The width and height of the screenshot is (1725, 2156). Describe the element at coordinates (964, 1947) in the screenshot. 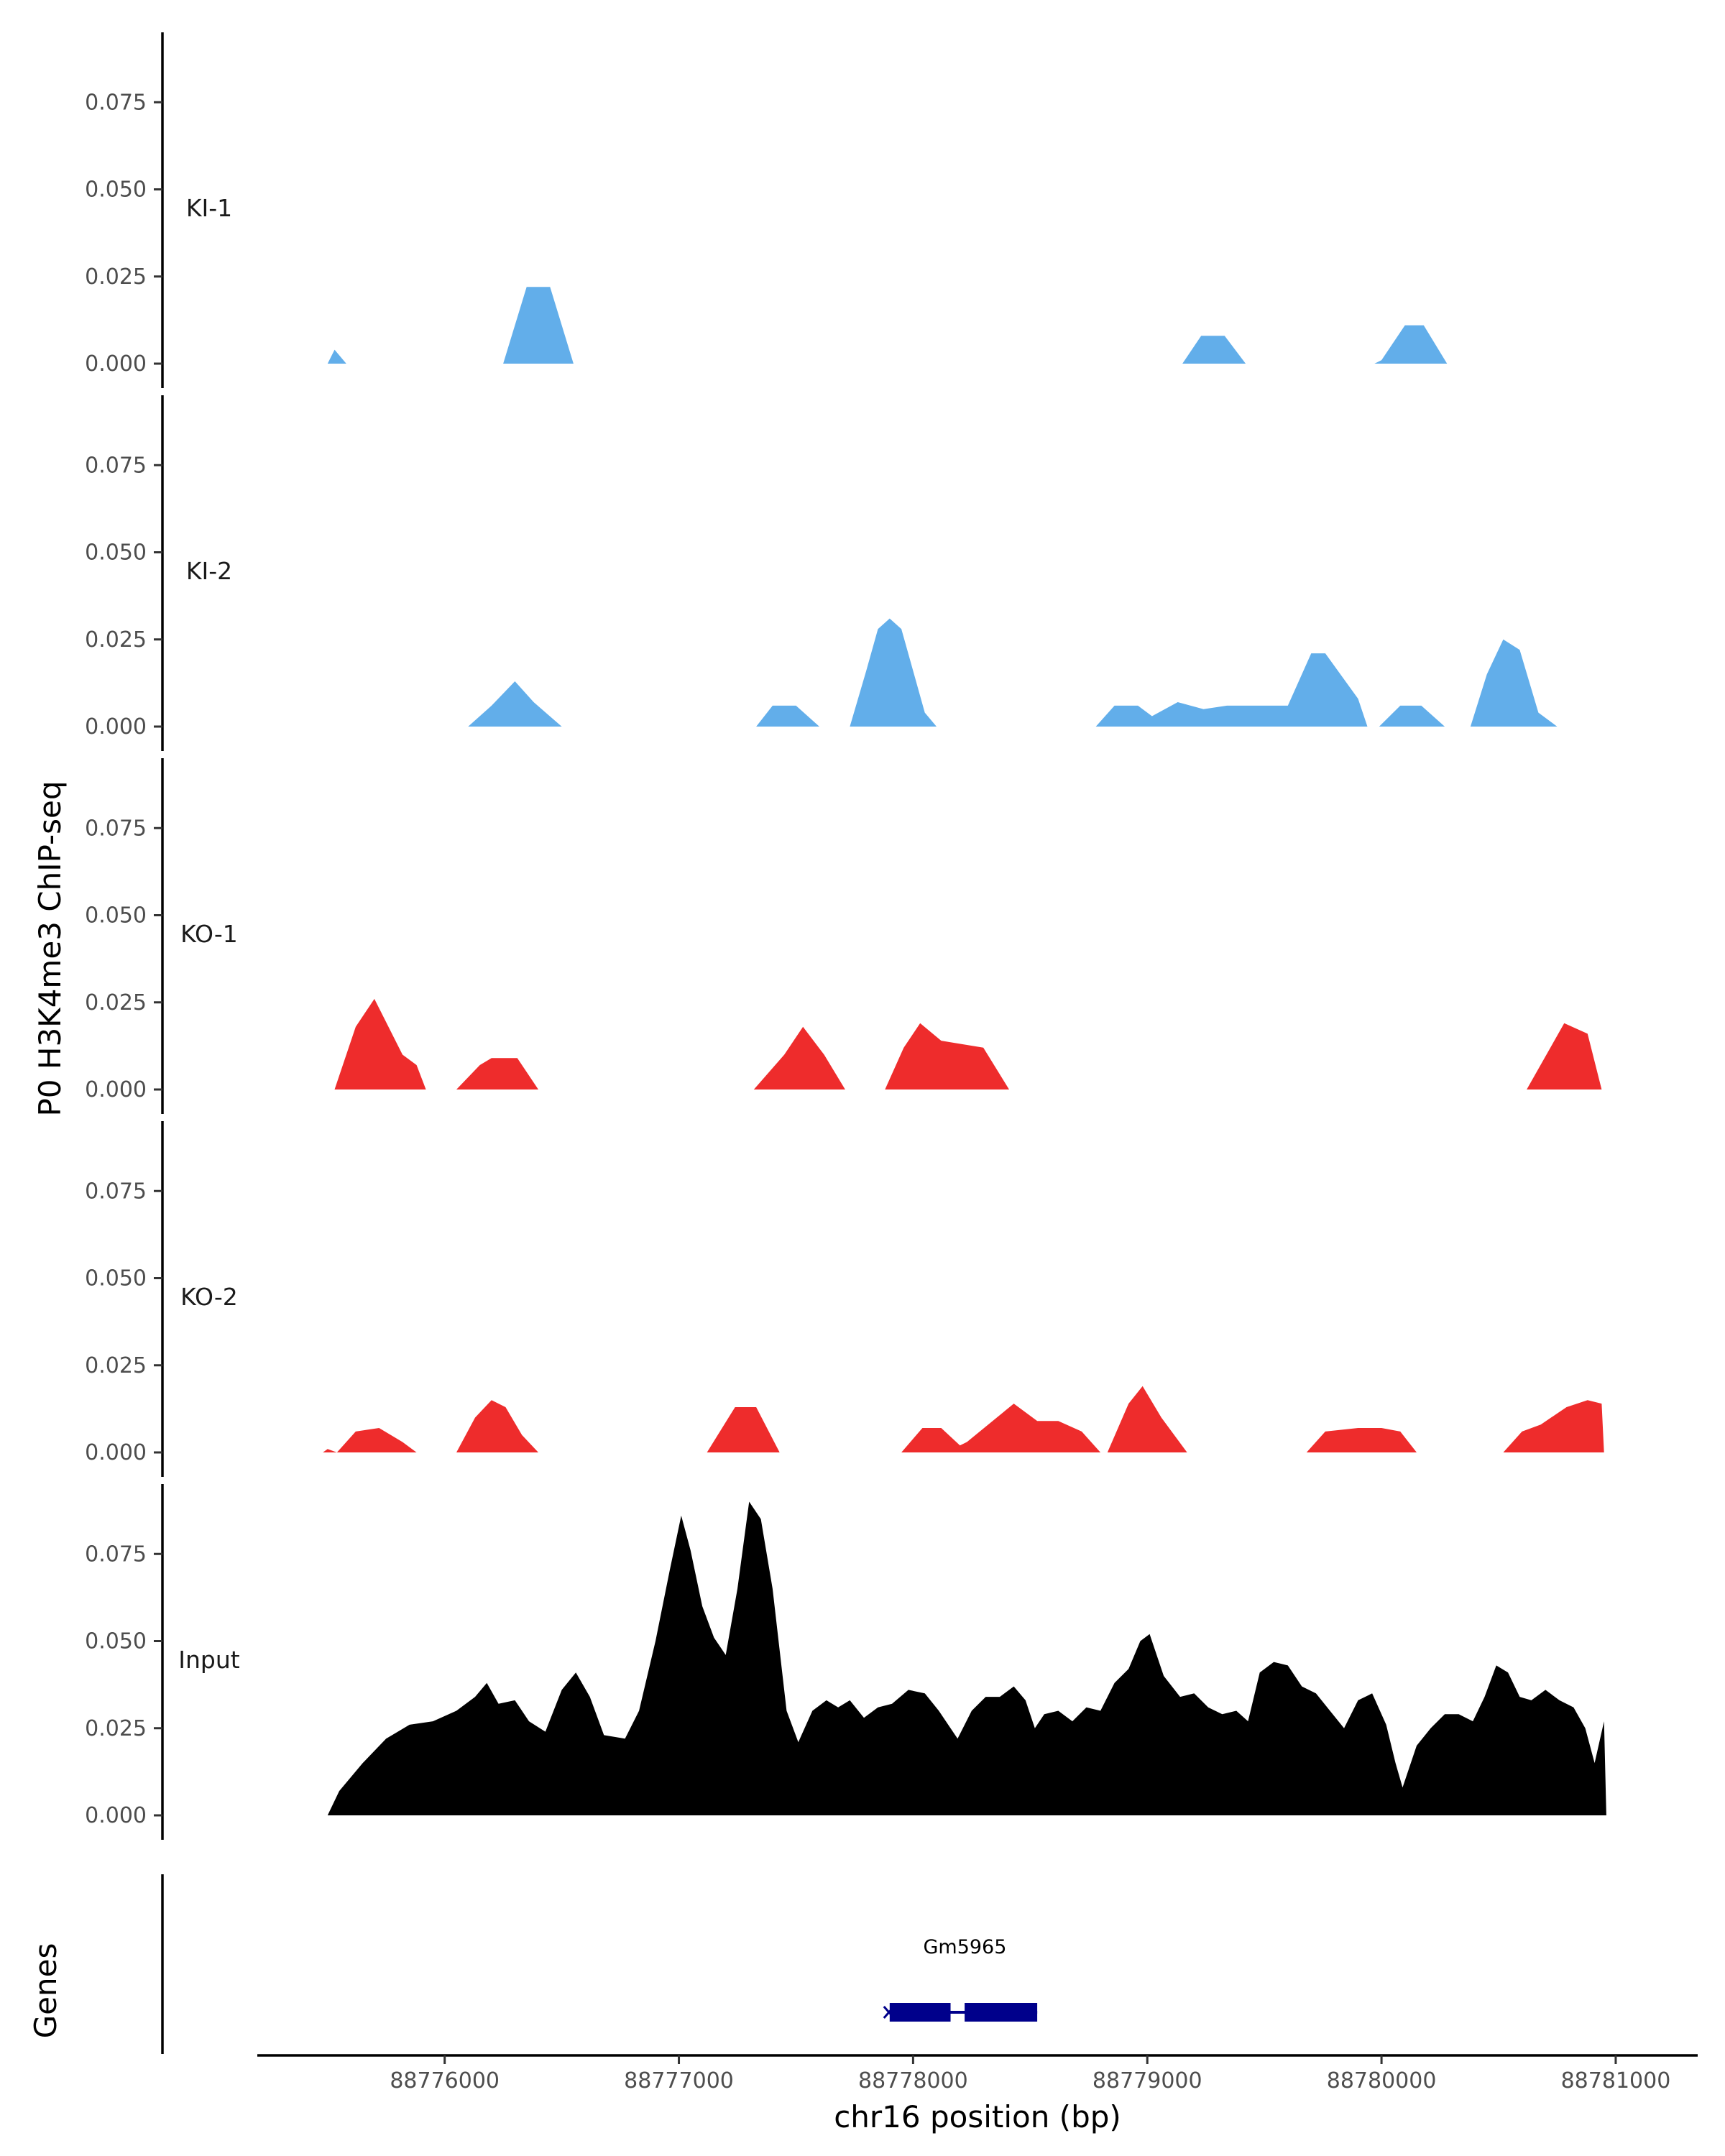

I see `gene-label: Gm5965` at that location.